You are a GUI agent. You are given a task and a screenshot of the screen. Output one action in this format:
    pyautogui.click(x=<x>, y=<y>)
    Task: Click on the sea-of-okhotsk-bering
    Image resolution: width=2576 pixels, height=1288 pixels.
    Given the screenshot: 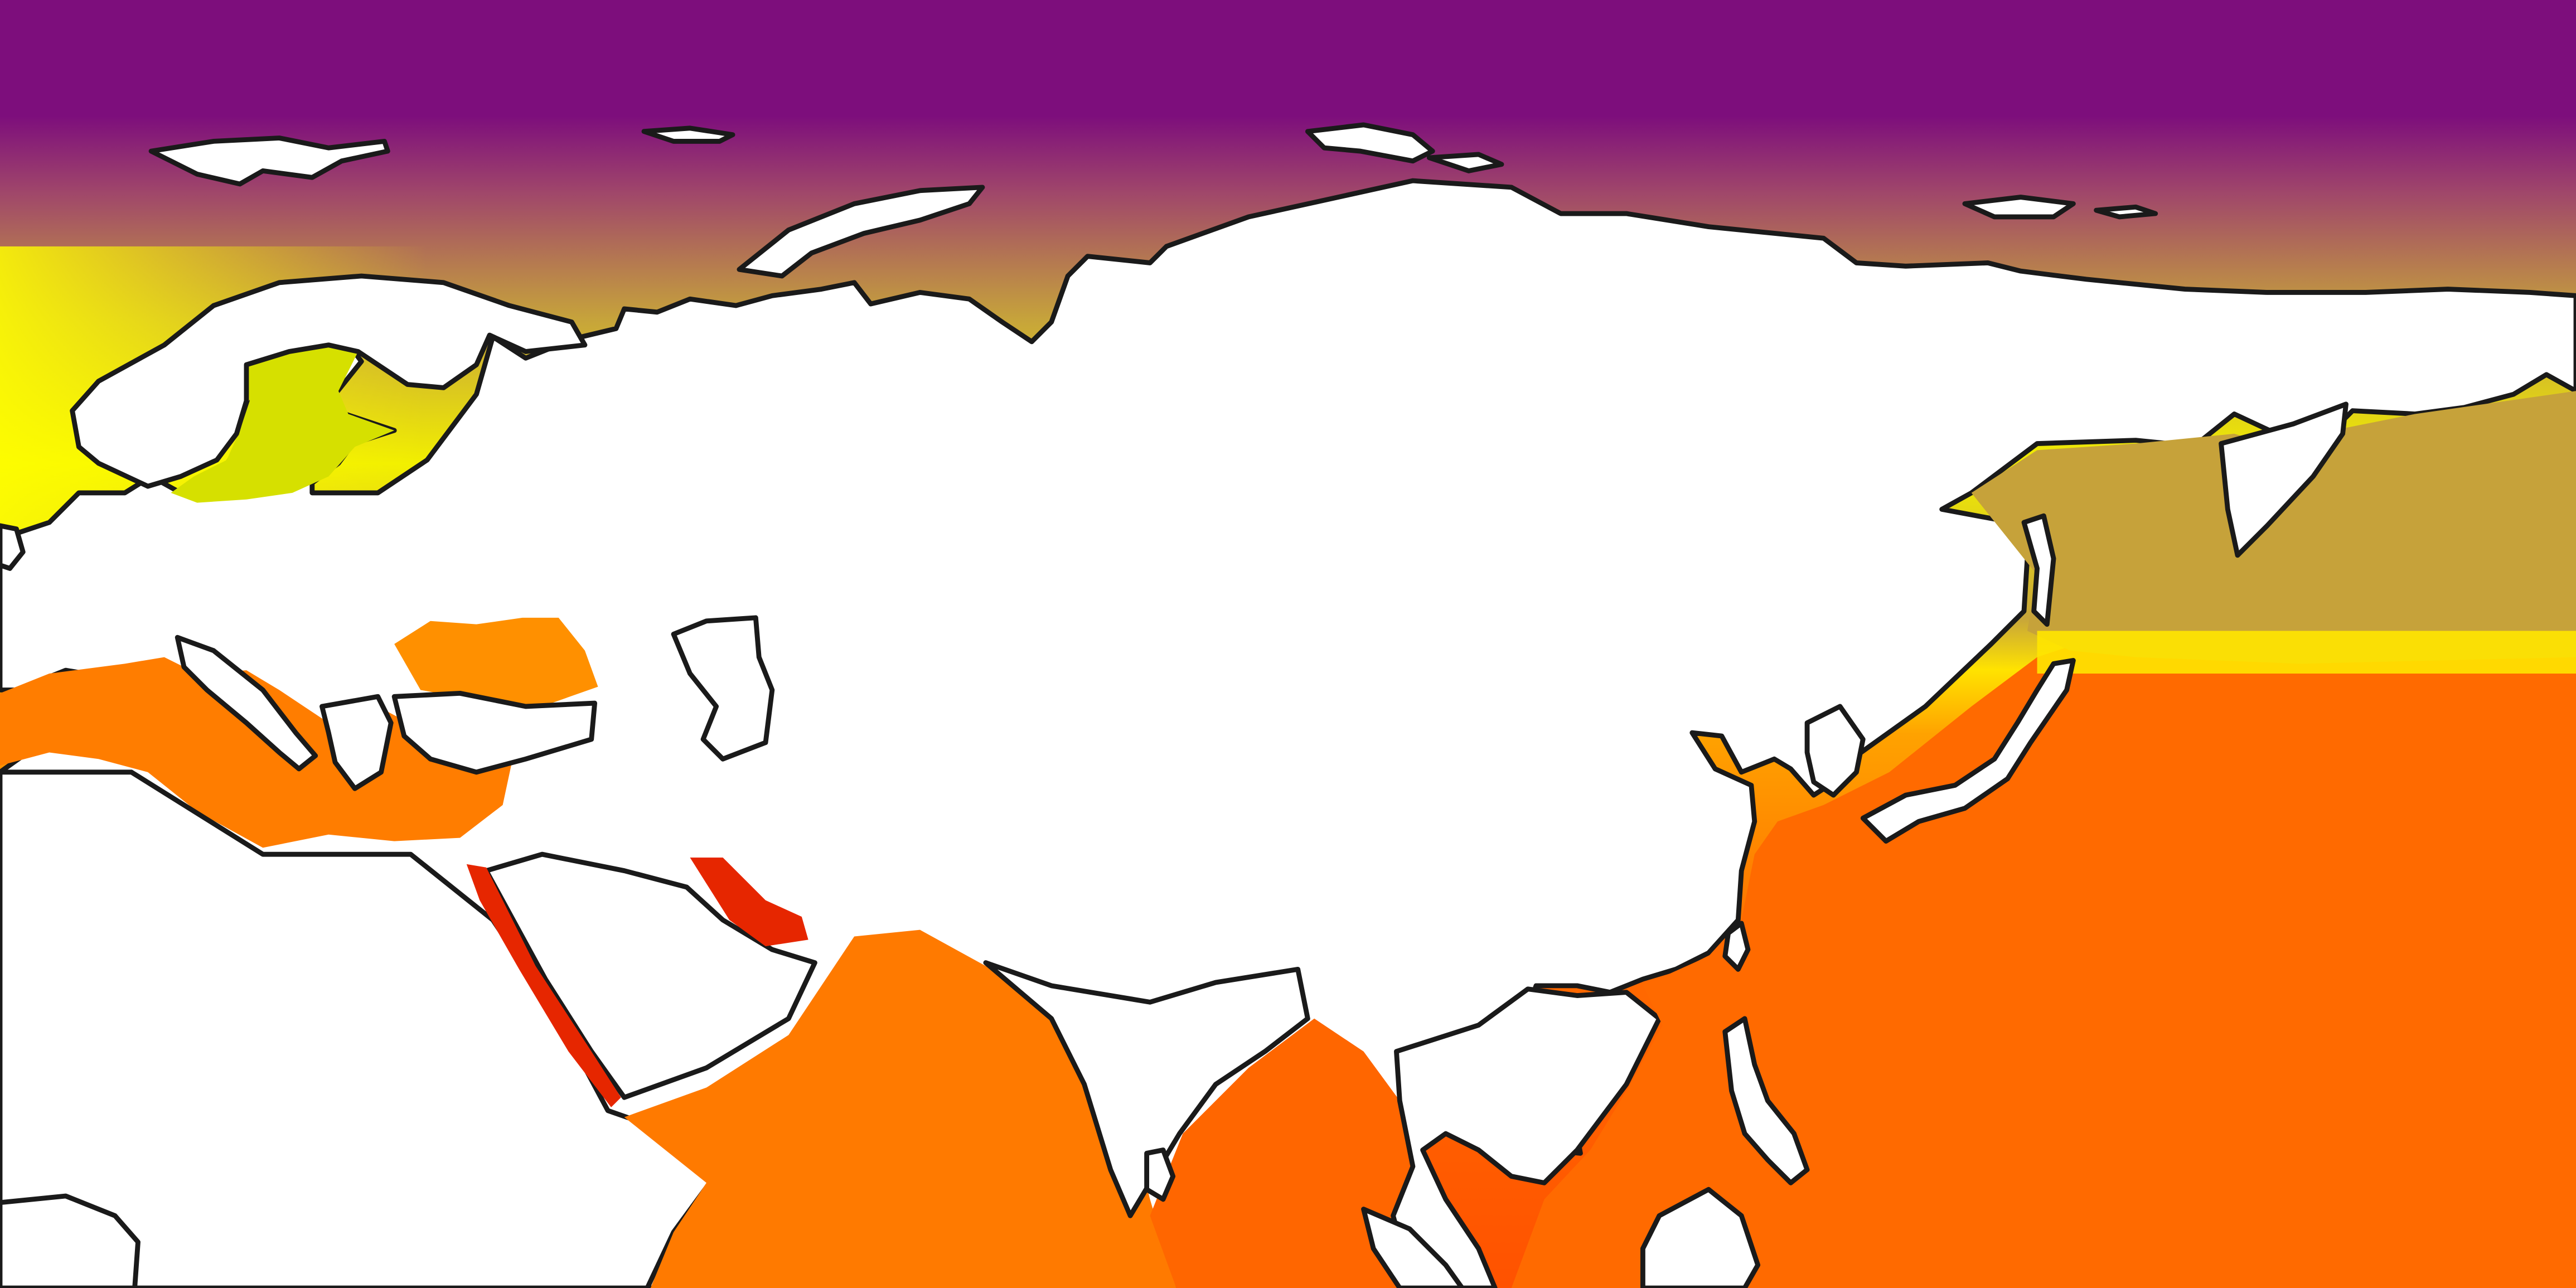 What is the action you would take?
    pyautogui.click(x=2273, y=527)
    